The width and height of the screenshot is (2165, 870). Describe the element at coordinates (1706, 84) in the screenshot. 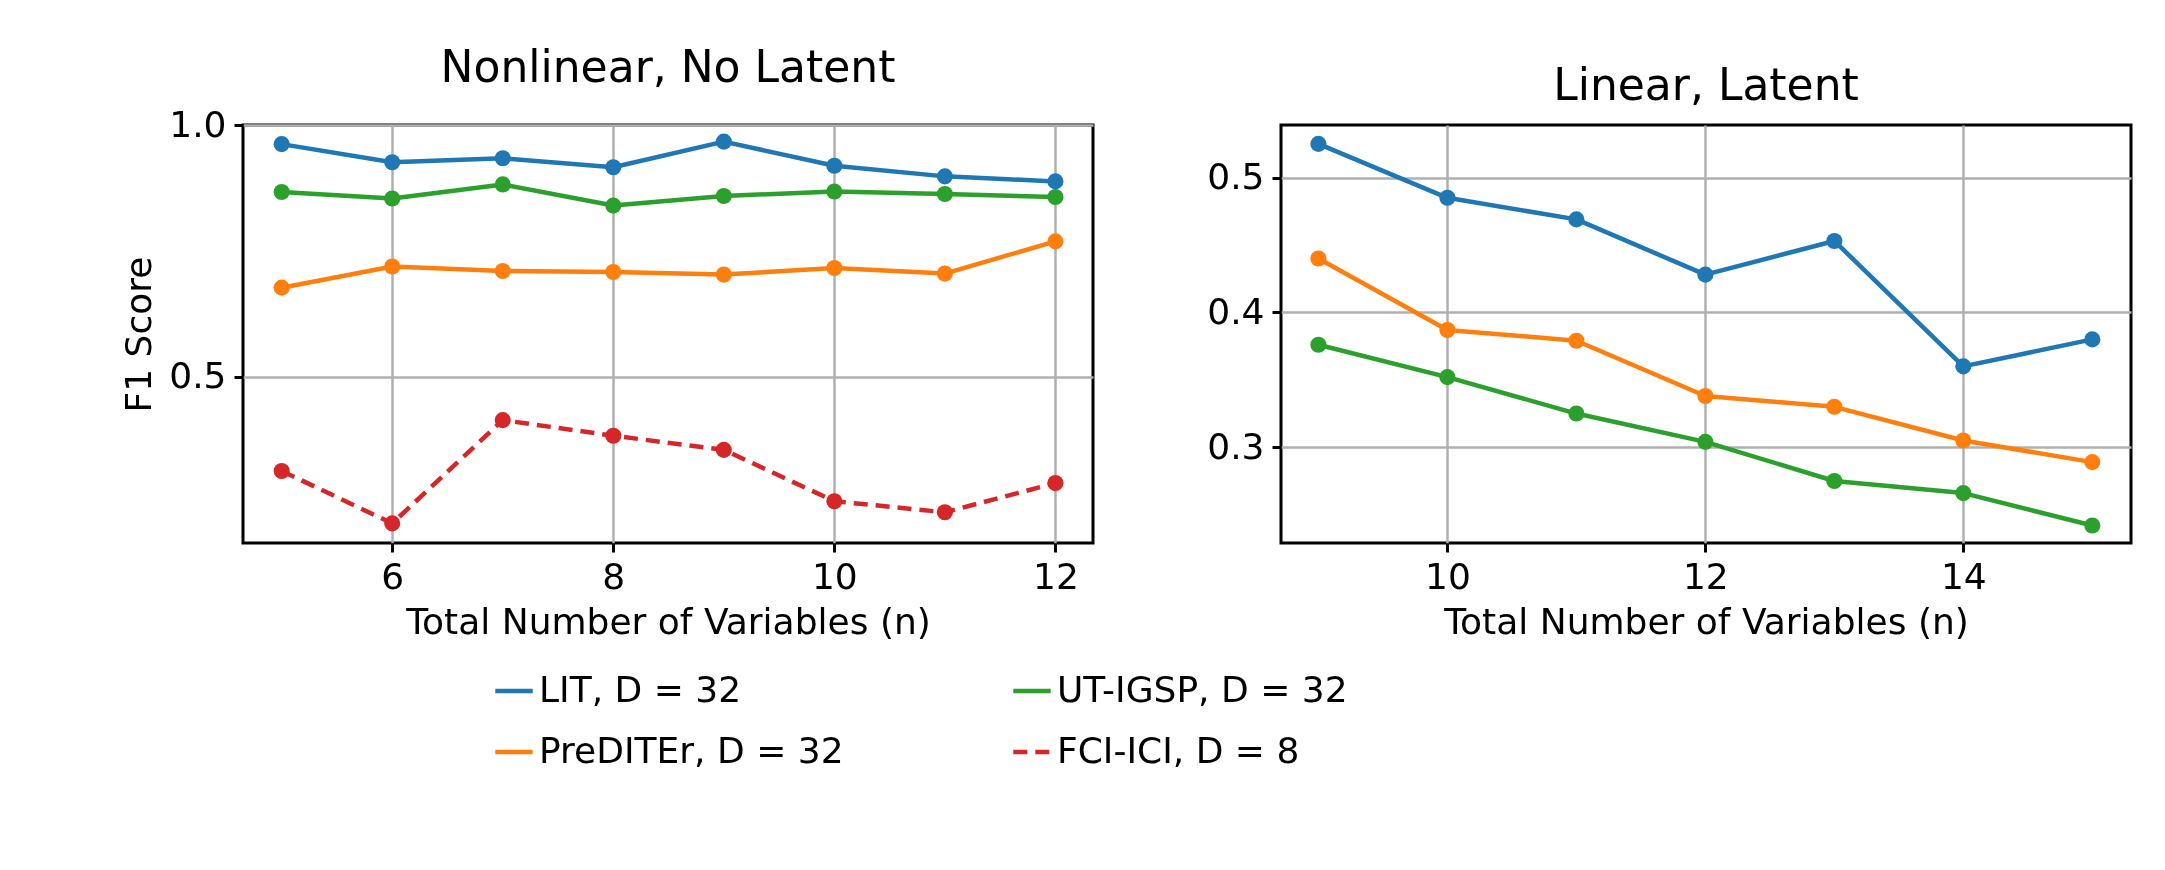

I see `chart-title: Linear, Latent` at that location.